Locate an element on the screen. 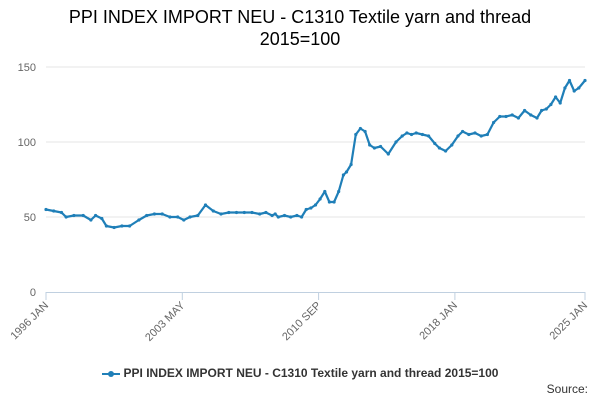 This screenshot has width=600, height=400. y-tick-label: 150 is located at coordinates (27, 68).